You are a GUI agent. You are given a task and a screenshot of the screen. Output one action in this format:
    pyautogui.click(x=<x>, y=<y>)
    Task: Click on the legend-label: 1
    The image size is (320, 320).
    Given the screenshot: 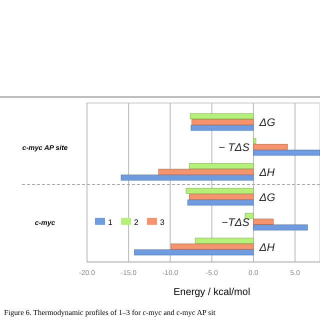 What is the action you would take?
    pyautogui.click(x=110, y=222)
    